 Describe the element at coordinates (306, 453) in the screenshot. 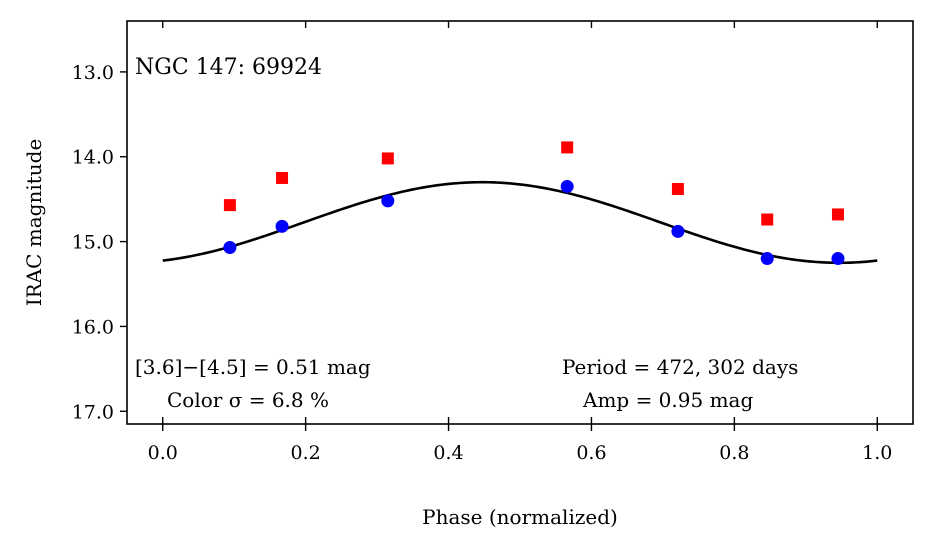

I see `x-tick-label: 0.2` at that location.